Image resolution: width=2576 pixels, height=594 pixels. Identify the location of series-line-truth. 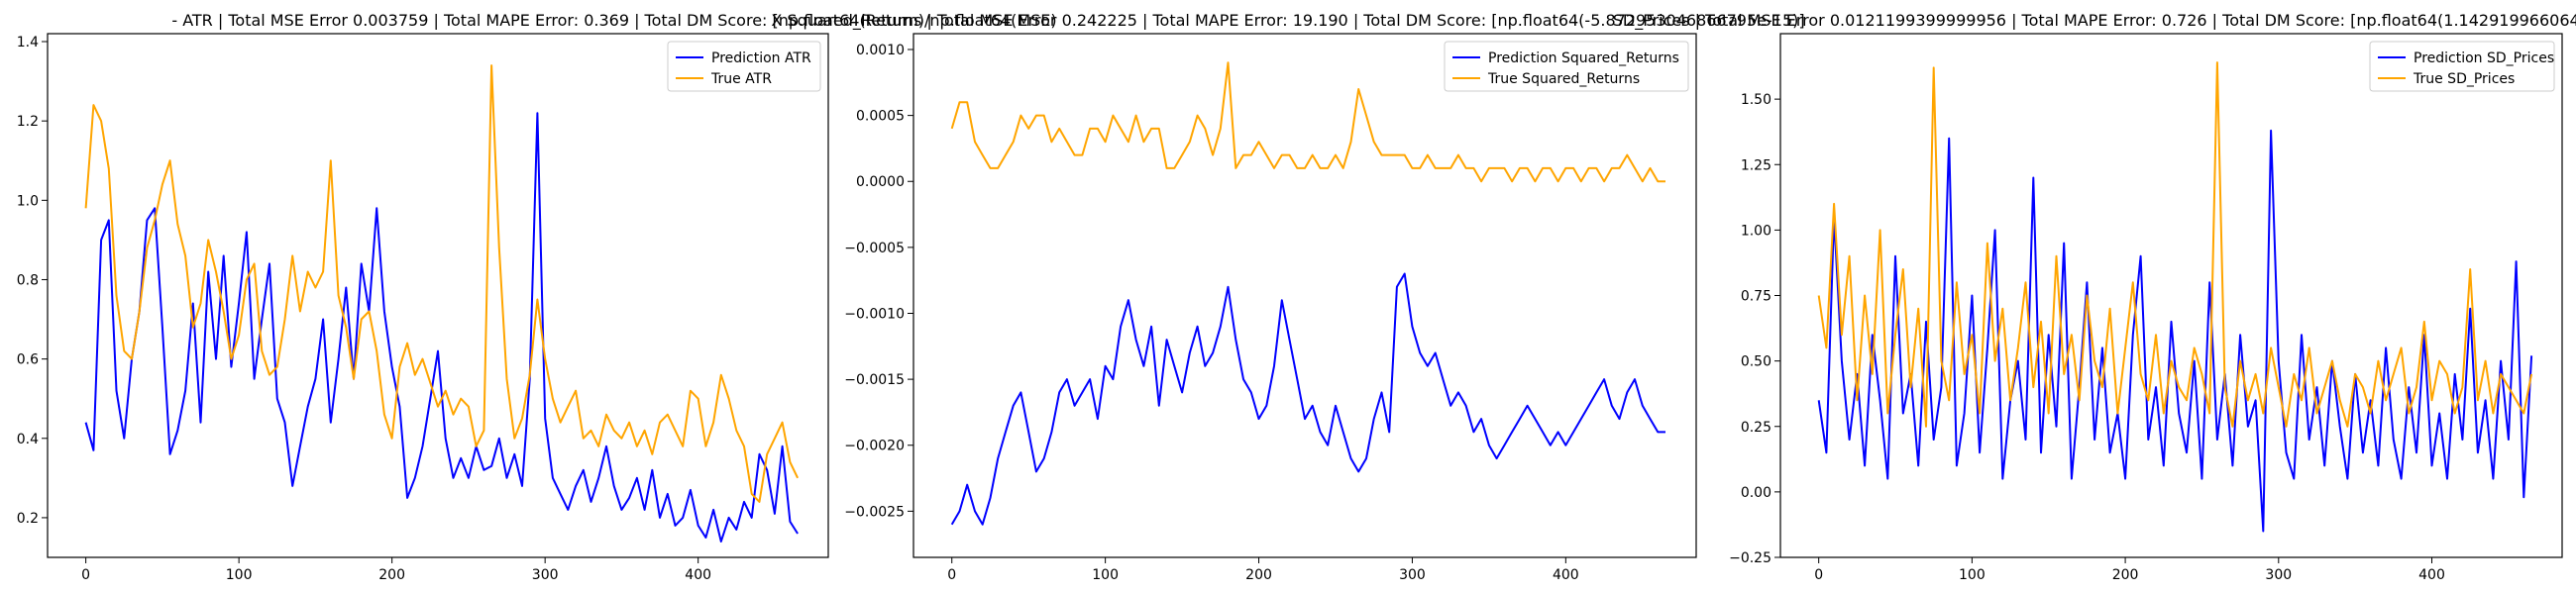
(1307, 122).